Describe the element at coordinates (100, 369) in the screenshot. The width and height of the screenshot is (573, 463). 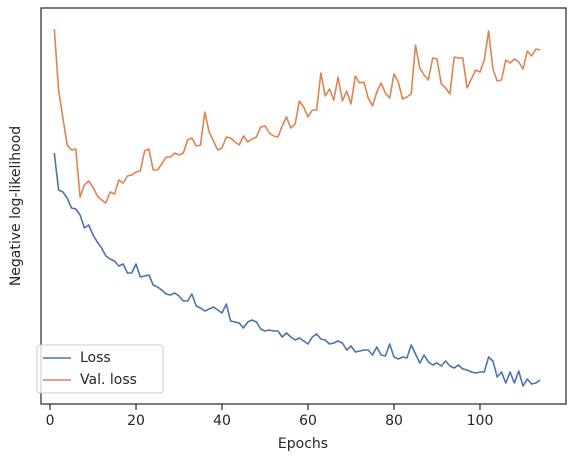
I see `legend-box` at that location.